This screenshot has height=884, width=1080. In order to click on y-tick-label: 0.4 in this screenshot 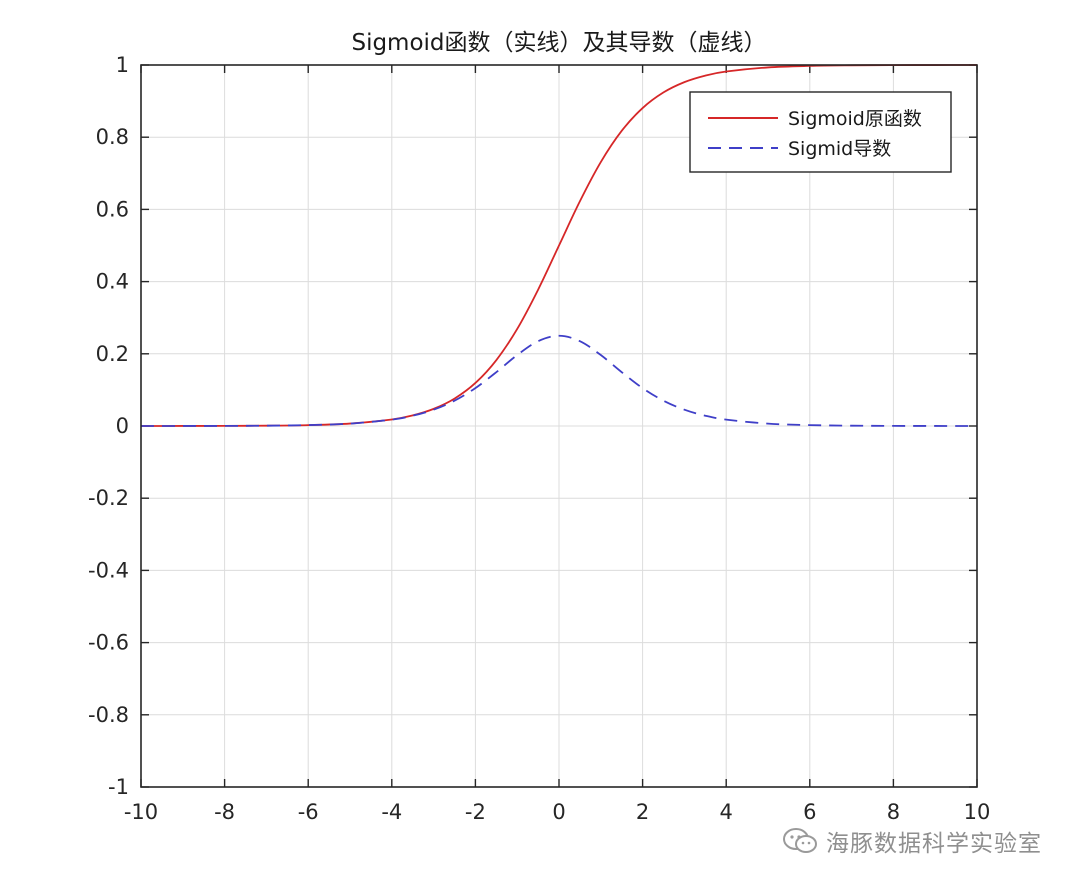, I will do `click(112, 282)`.